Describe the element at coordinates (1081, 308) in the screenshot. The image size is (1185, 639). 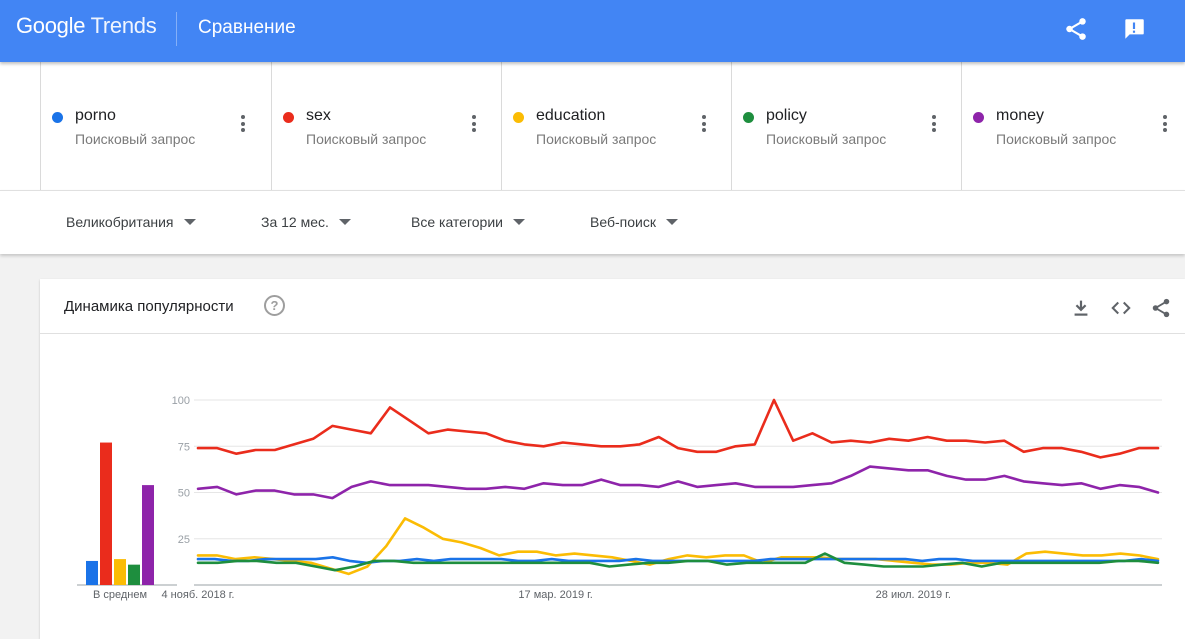
I see `download-icon` at that location.